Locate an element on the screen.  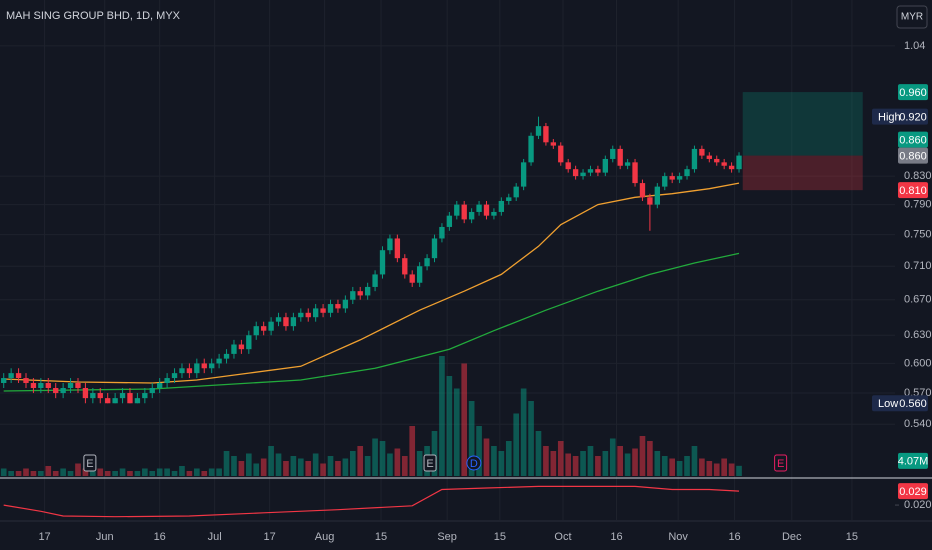
volume-label: 4.07M is located at coordinates (913, 462).